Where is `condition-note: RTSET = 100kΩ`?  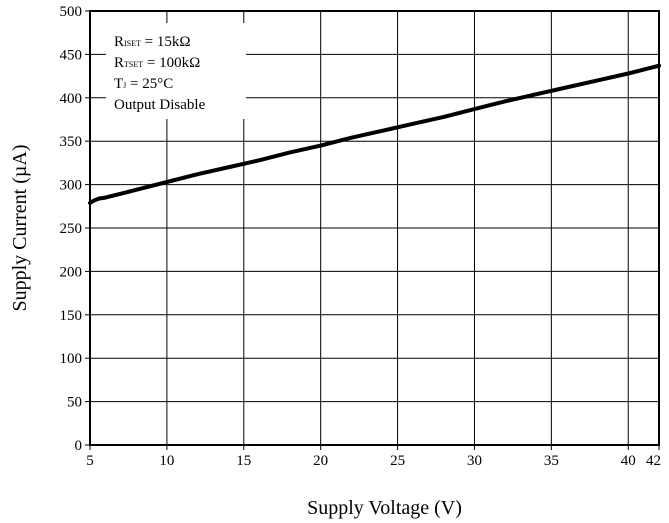
condition-note: RTSET = 100kΩ is located at coordinates (157, 63).